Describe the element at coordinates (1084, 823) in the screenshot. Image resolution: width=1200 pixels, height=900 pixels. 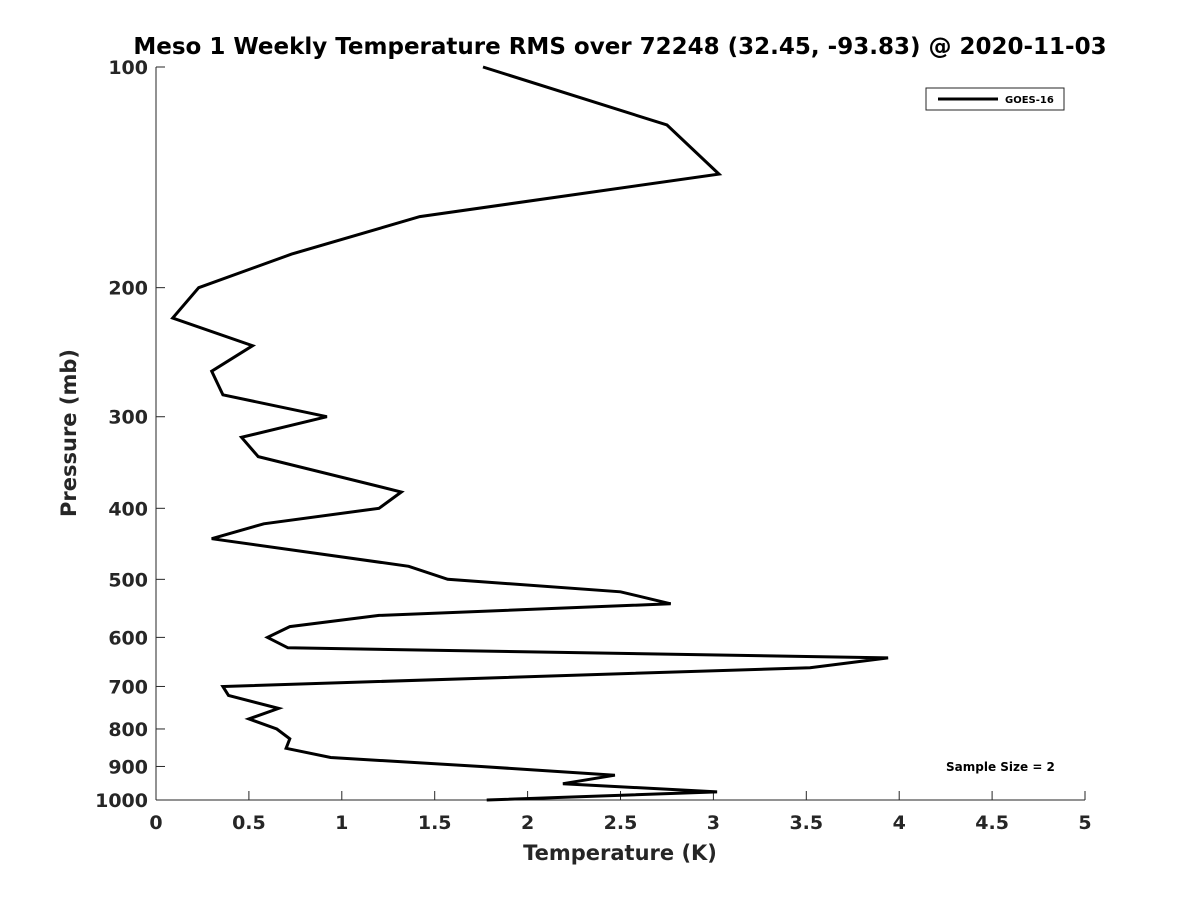
I see `x-tick-label: 5` at that location.